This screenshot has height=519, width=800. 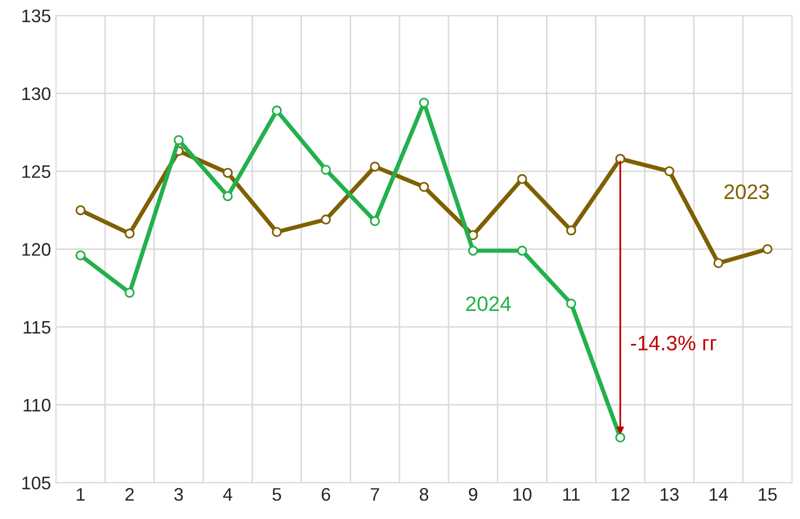 What do you see at coordinates (37, 327) in the screenshot?
I see `y-tick-label: 115` at bounding box center [37, 327].